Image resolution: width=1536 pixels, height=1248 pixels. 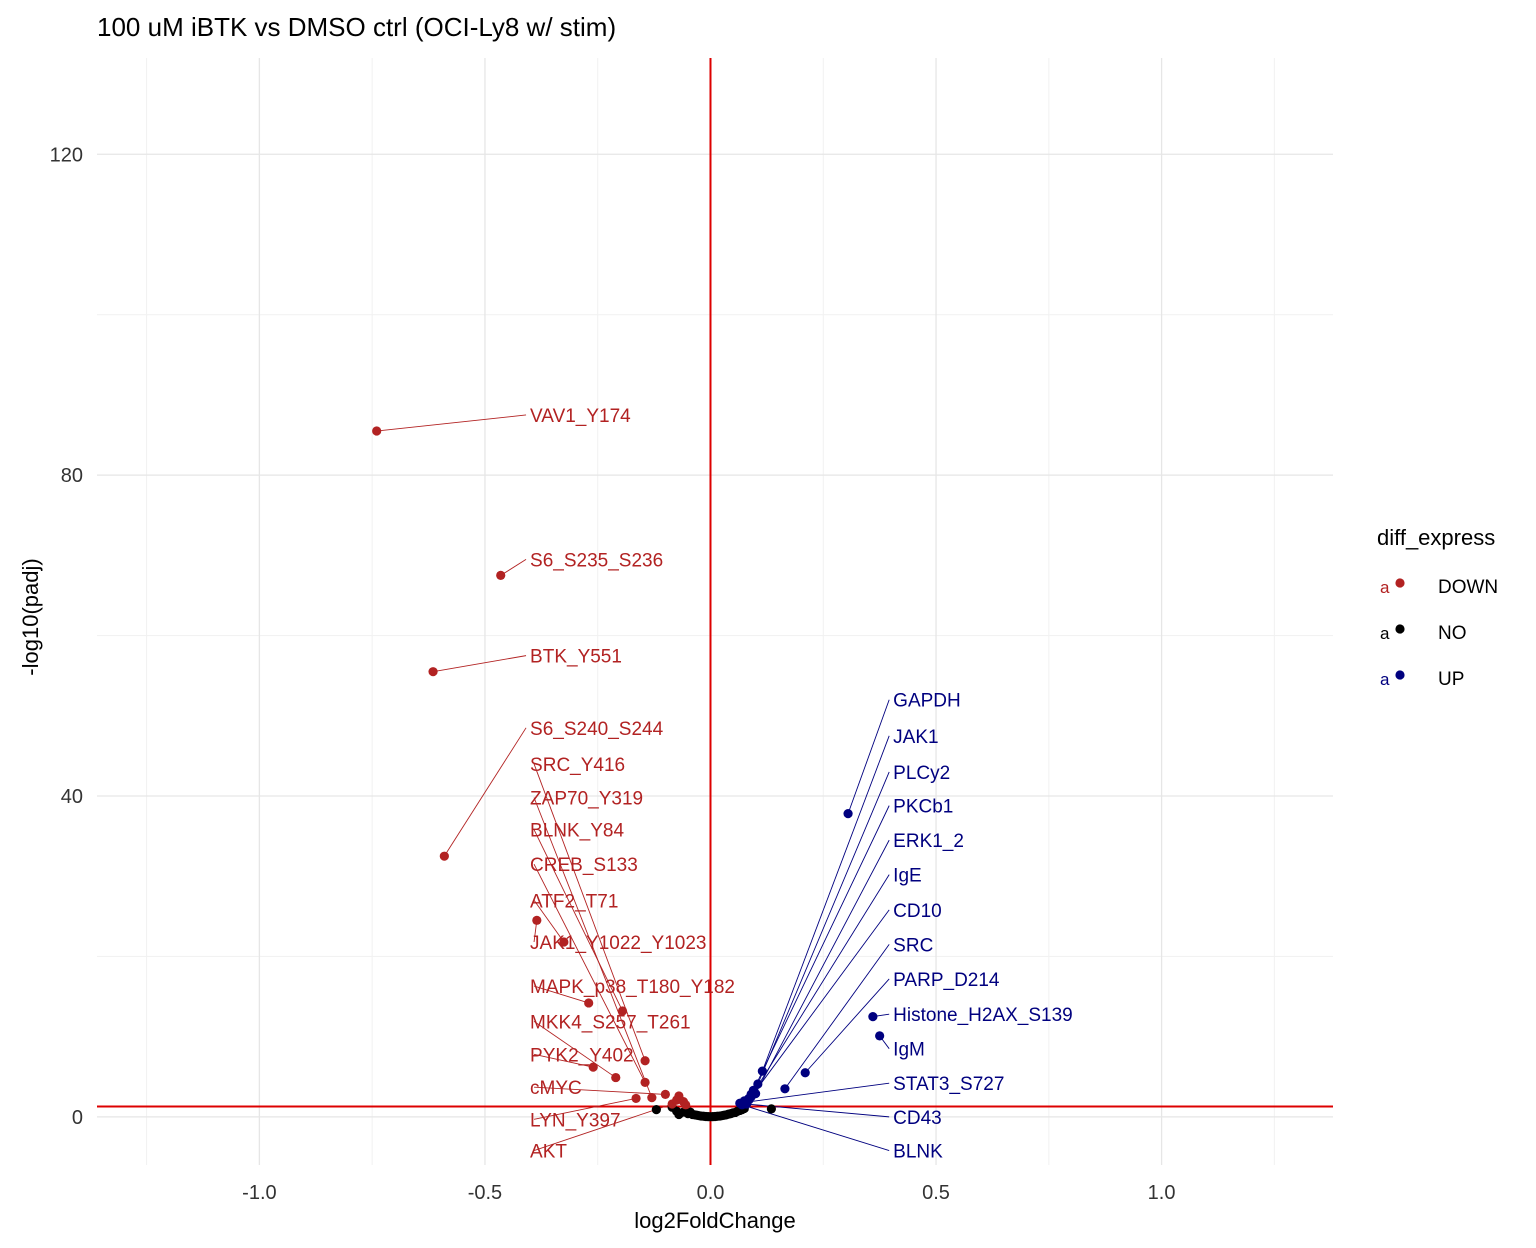 I want to click on point-label: IgM, so click(x=909, y=1050).